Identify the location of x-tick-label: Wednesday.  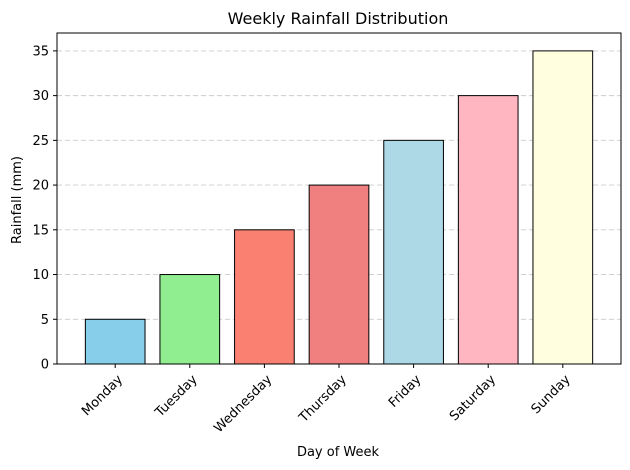
(243, 404).